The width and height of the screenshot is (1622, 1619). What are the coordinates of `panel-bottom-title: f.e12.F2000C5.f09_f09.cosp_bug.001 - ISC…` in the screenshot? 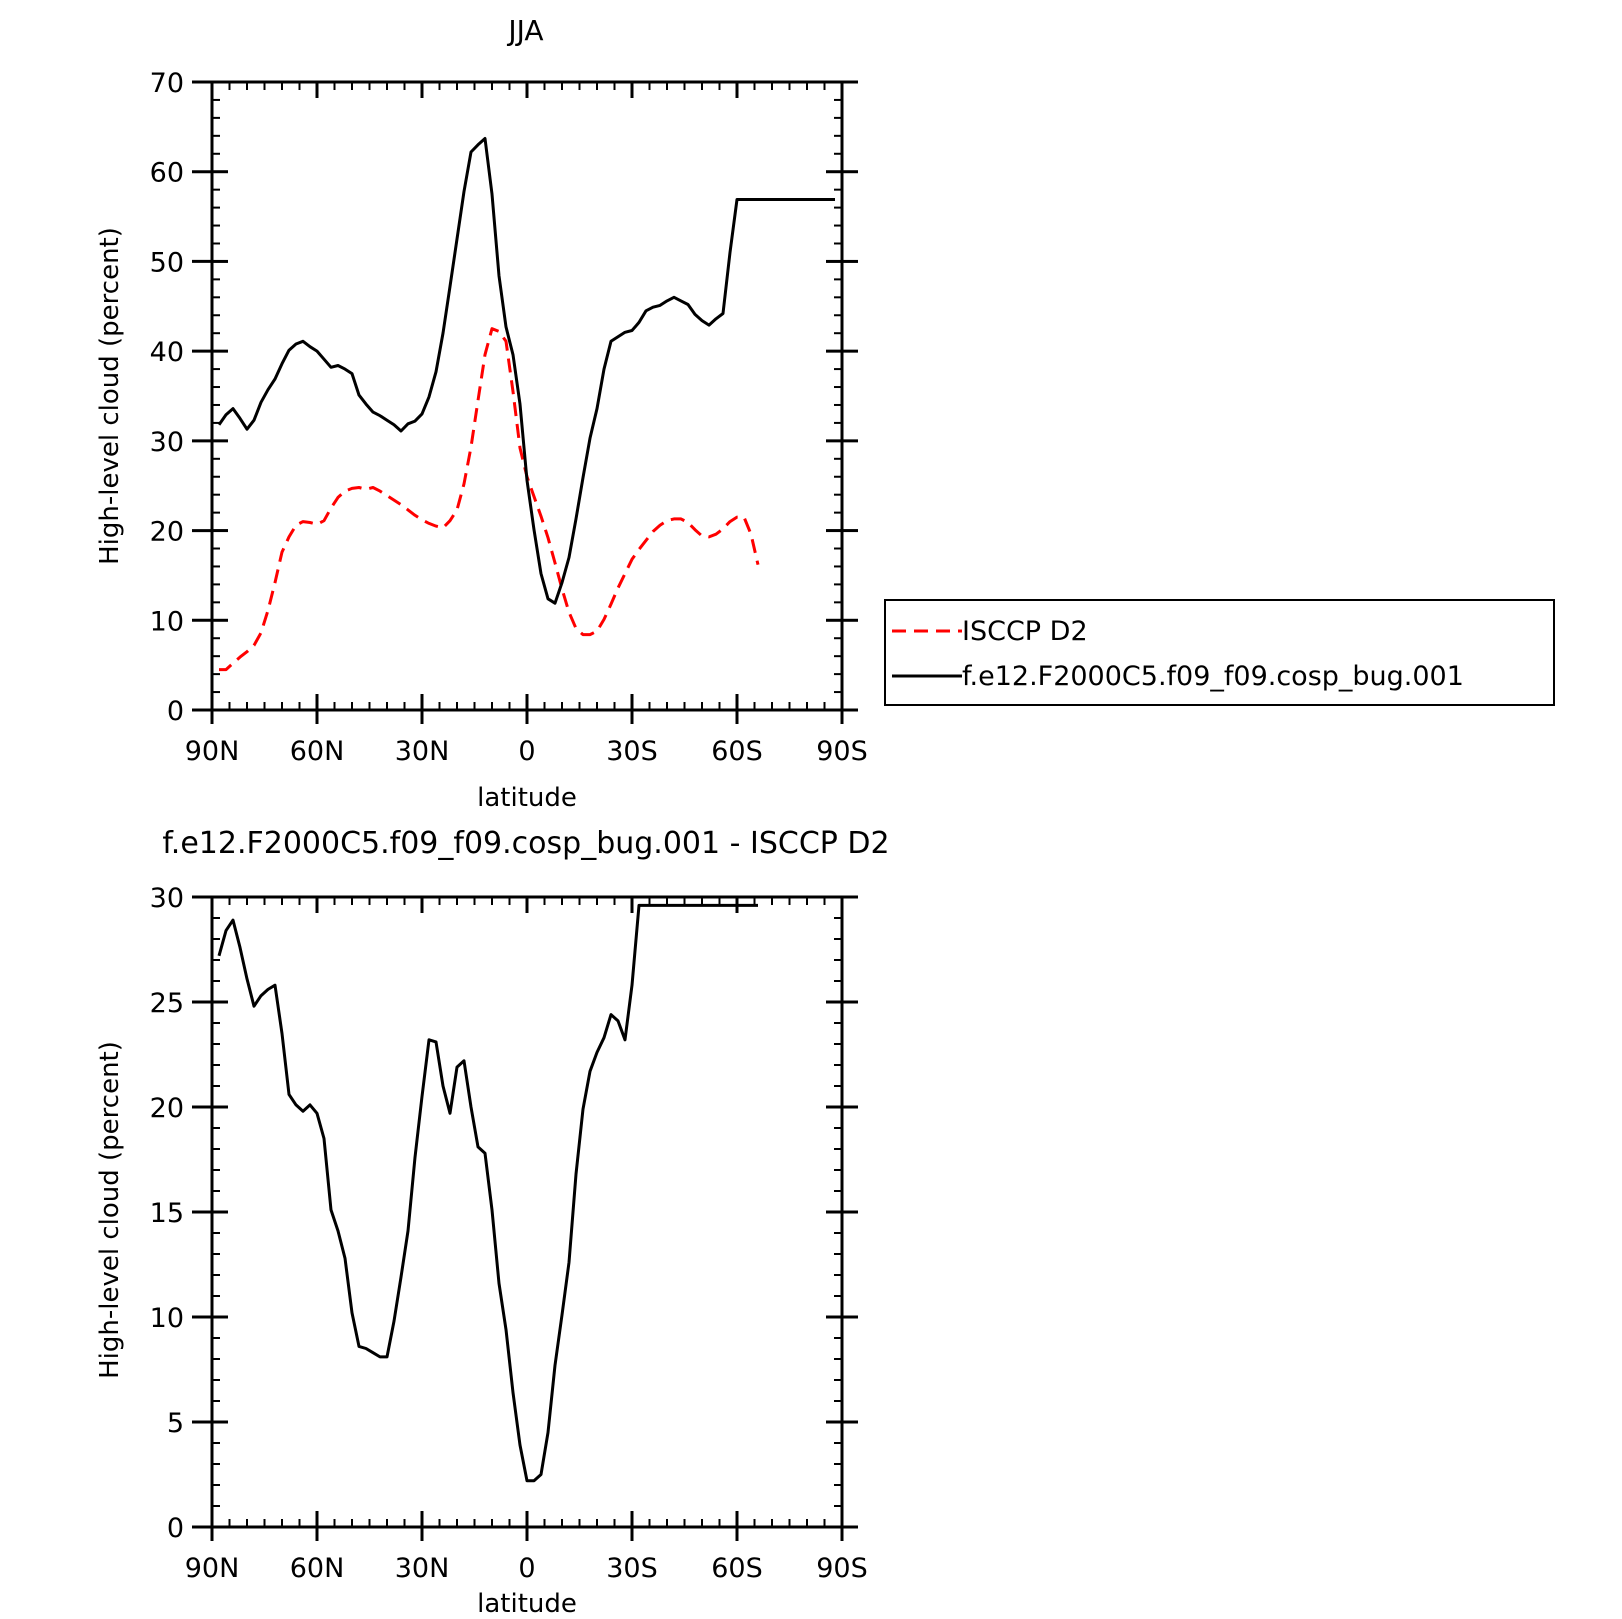 It's located at (525, 843).